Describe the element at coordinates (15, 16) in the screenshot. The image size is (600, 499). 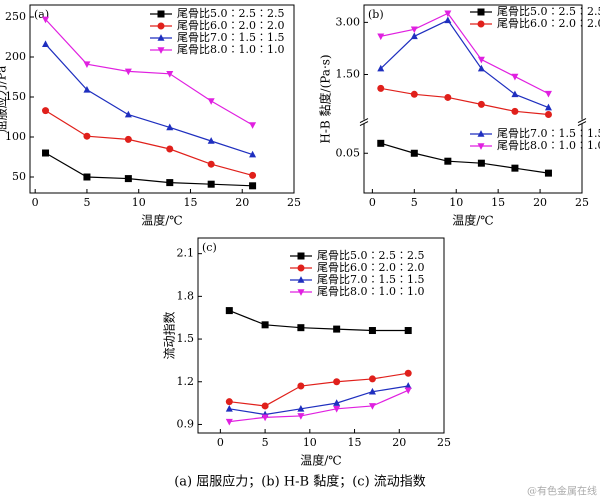
I see `y-tick-label: 250` at that location.